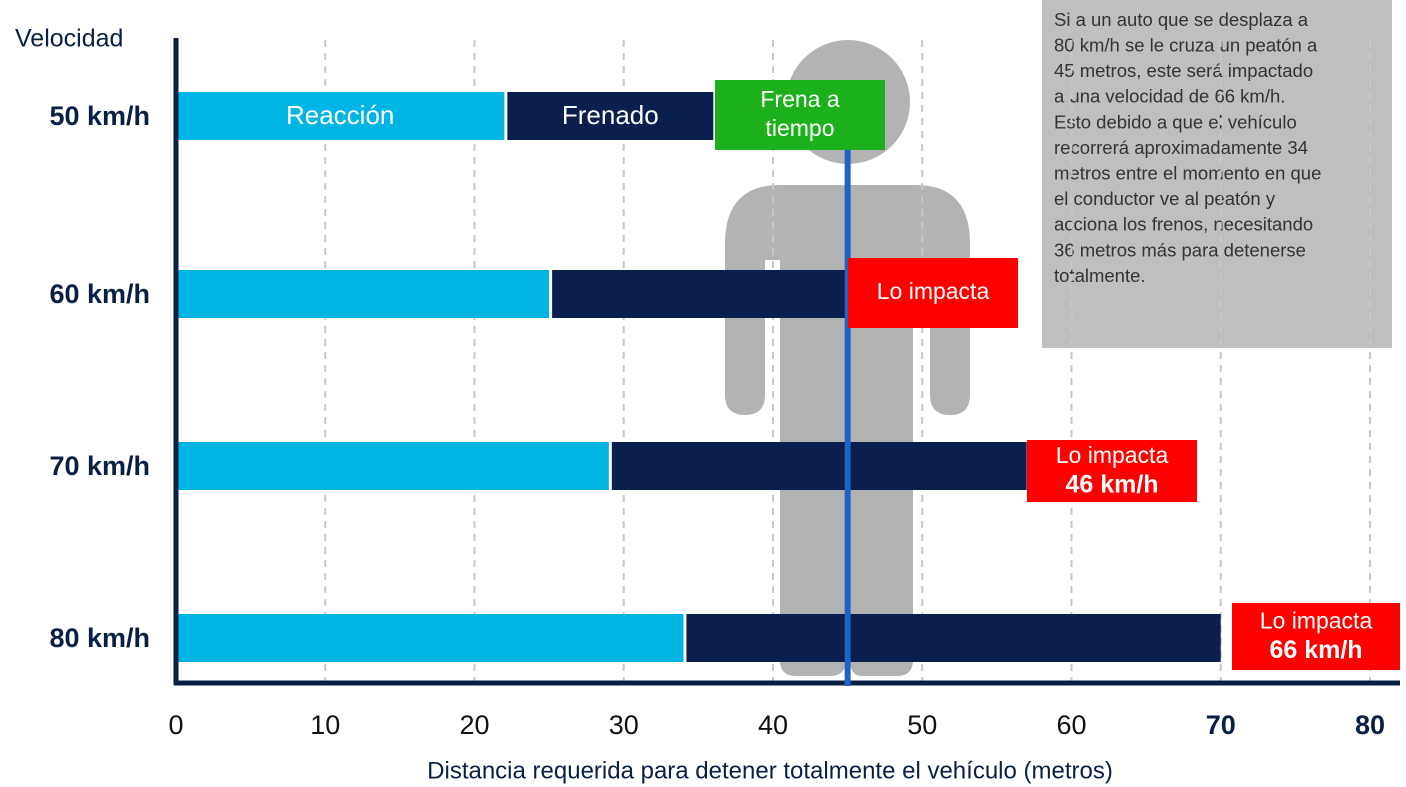 Image resolution: width=1406 pixels, height=787 pixels. What do you see at coordinates (1183, 224) in the screenshot?
I see `note-line: acciona los frenos, necesitando` at bounding box center [1183, 224].